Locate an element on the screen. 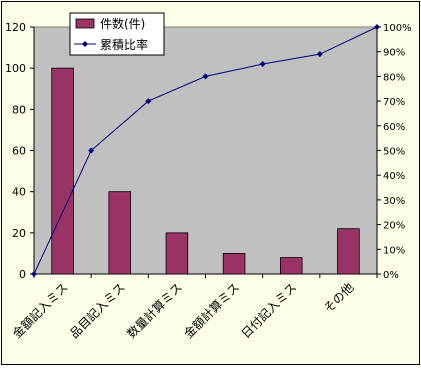  legend-line-marker is located at coordinates (85, 44).